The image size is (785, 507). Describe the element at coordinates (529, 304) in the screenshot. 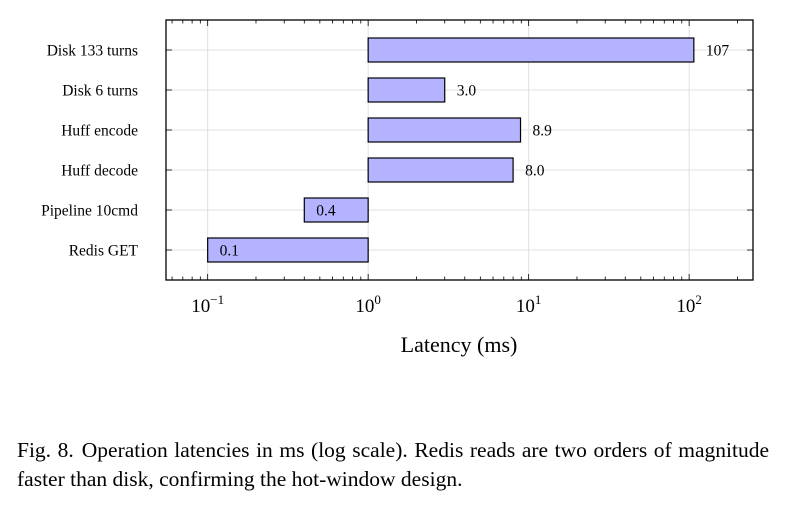

I see `x-tick-label: 10¹` at that location.